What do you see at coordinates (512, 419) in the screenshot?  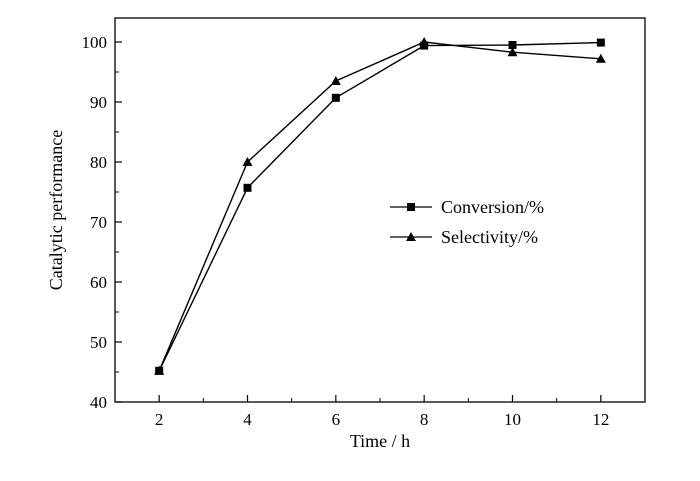 I see `x-tick-label: 10` at bounding box center [512, 419].